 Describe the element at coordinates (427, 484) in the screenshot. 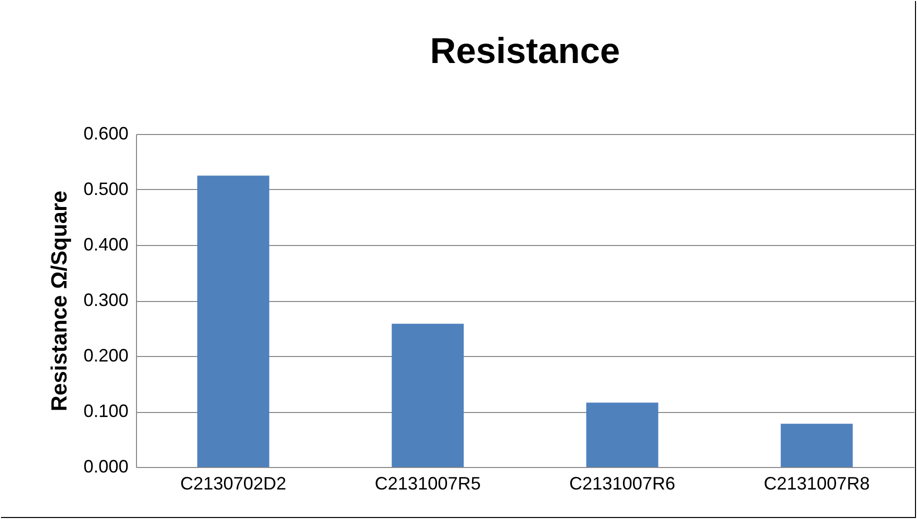

I see `x-tick-label: C2131007R5` at that location.